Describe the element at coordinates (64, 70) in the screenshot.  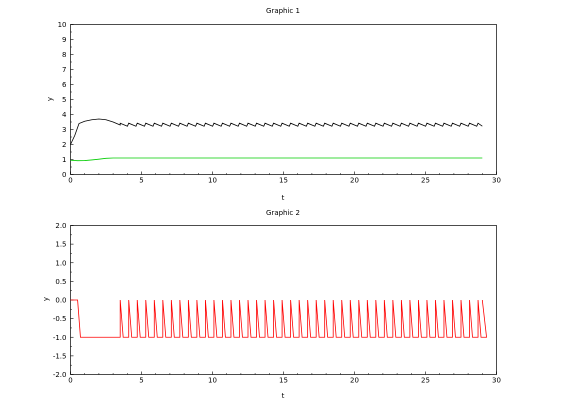
I see `y-tick-label: 7` at that location.